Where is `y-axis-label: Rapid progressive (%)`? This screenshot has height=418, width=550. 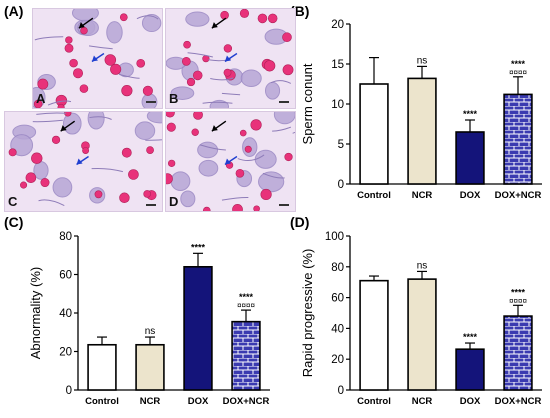 y-axis-label: Rapid progressive (%) is located at coordinates (307, 313).